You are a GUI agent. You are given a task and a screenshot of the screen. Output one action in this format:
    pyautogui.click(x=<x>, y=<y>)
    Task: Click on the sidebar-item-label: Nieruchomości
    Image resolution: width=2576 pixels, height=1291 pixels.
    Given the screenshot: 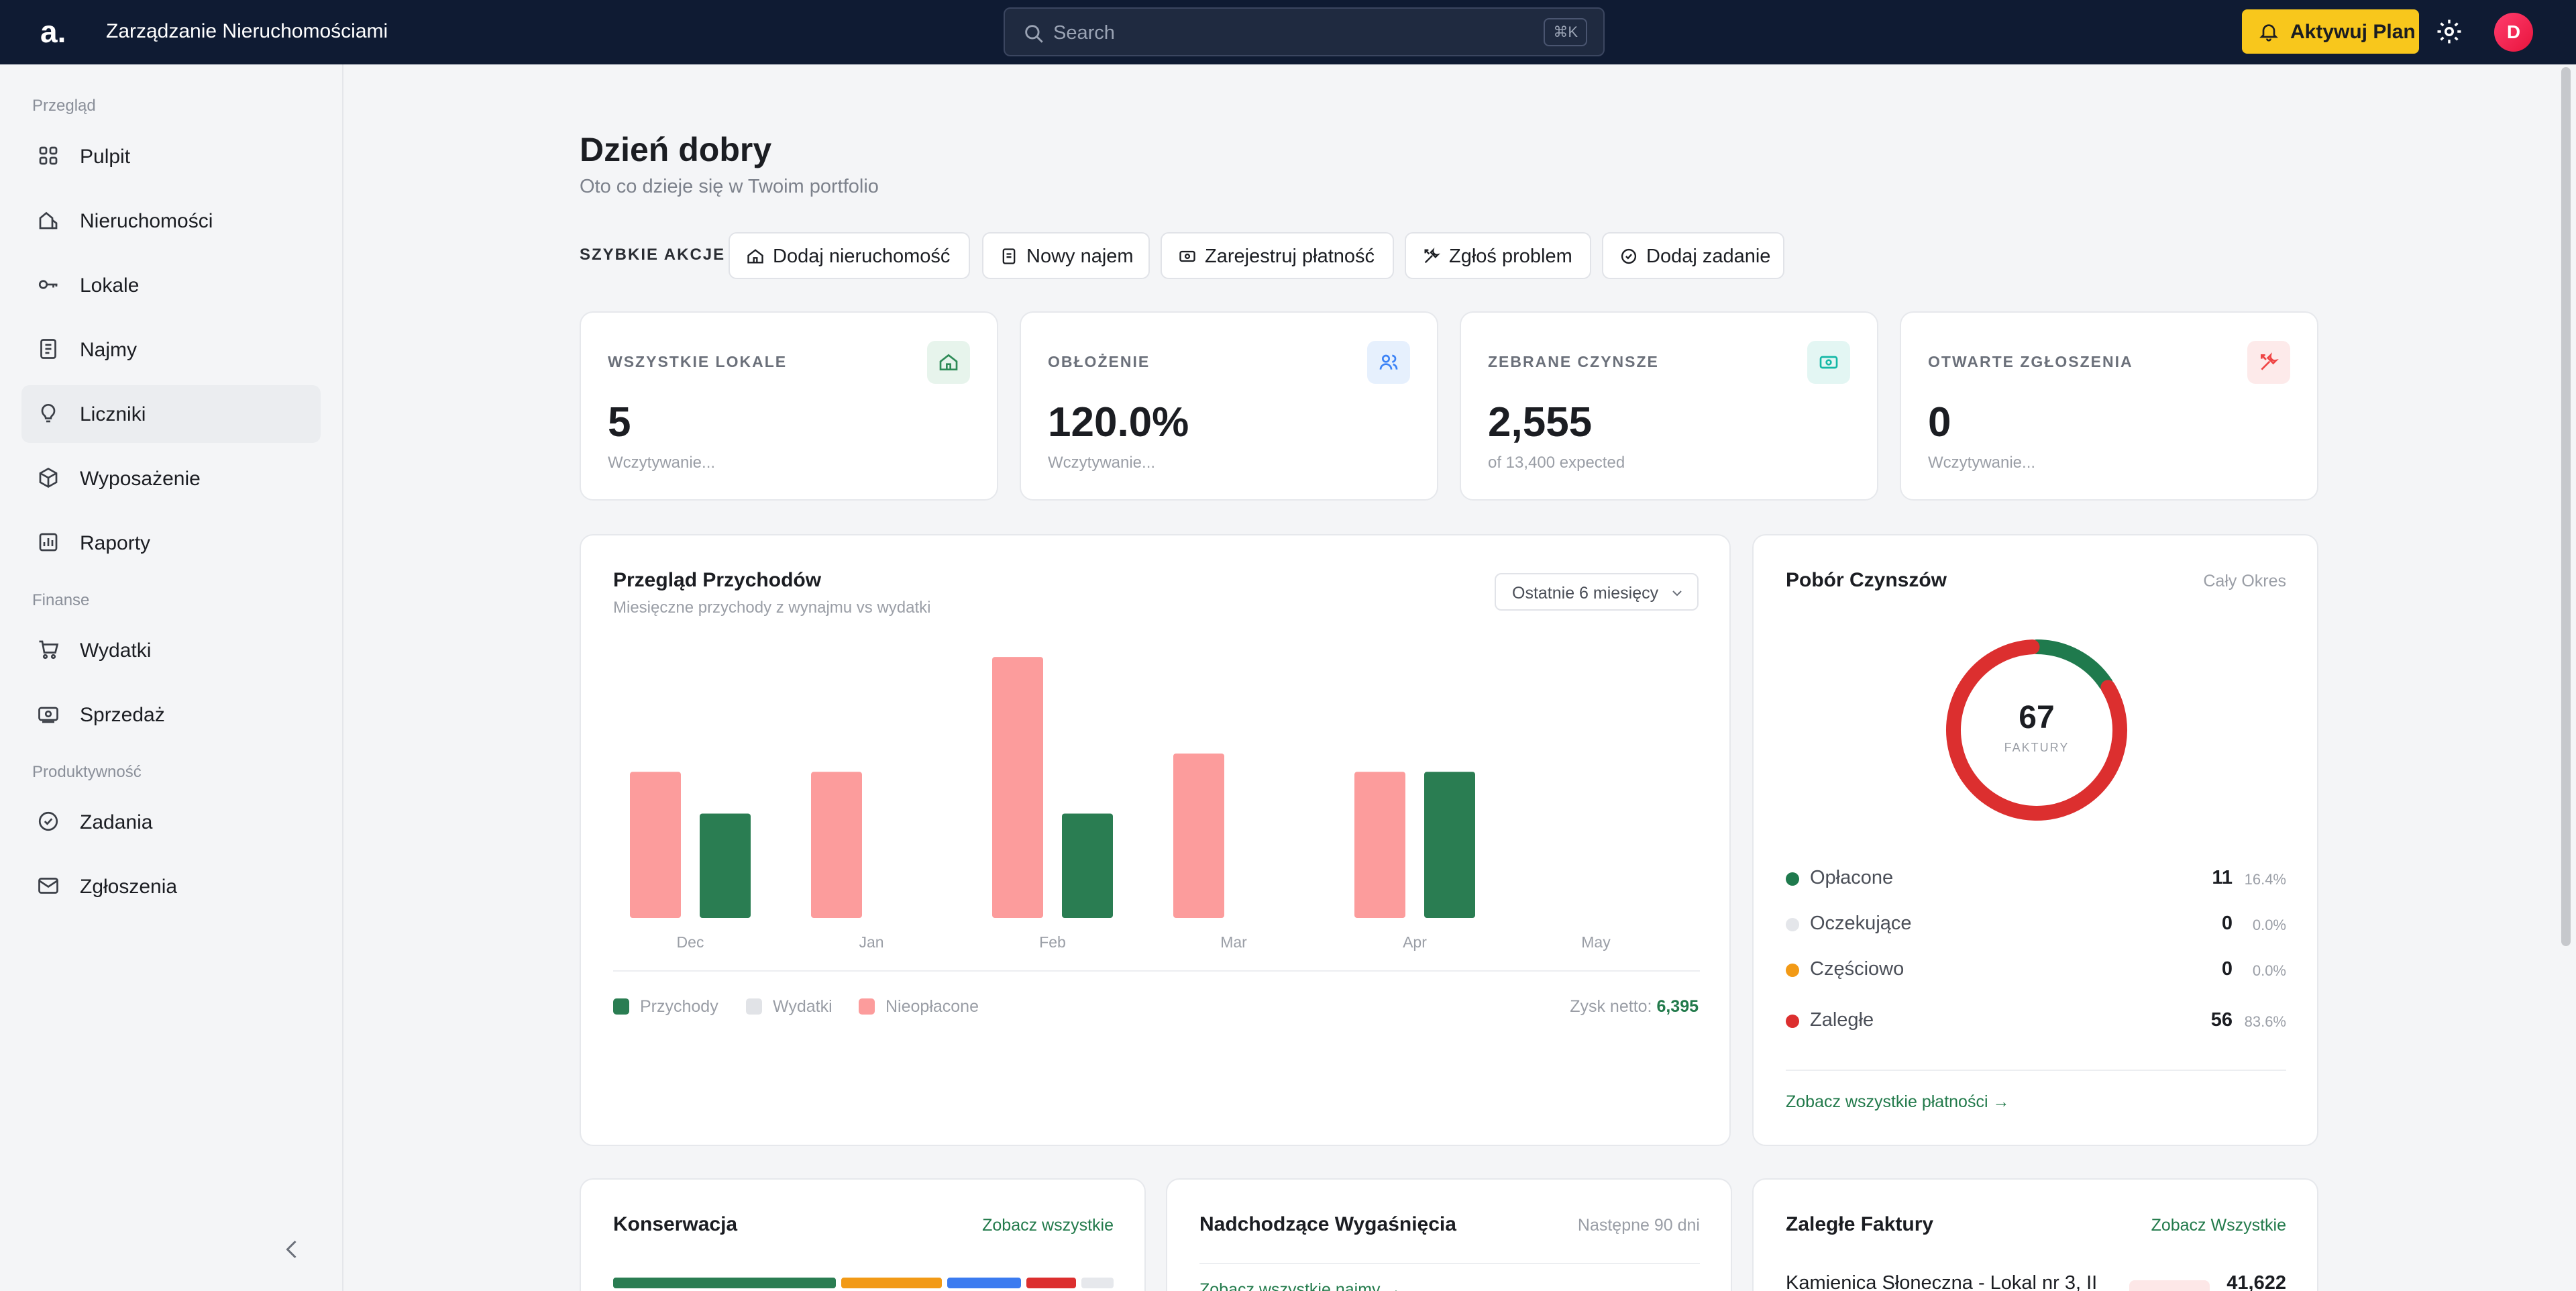 What is the action you would take?
    pyautogui.click(x=146, y=221)
    